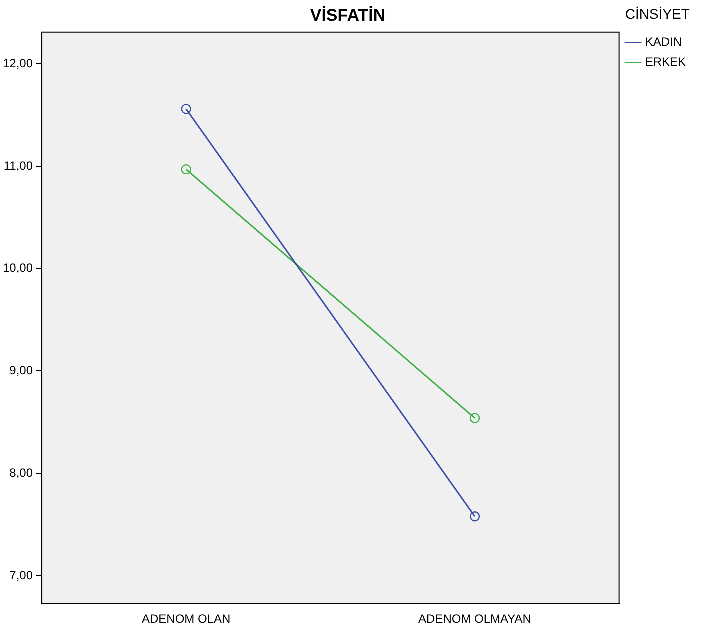 Image resolution: width=704 pixels, height=640 pixels. What do you see at coordinates (665, 62) in the screenshot?
I see `legend-label: ERKEK` at bounding box center [665, 62].